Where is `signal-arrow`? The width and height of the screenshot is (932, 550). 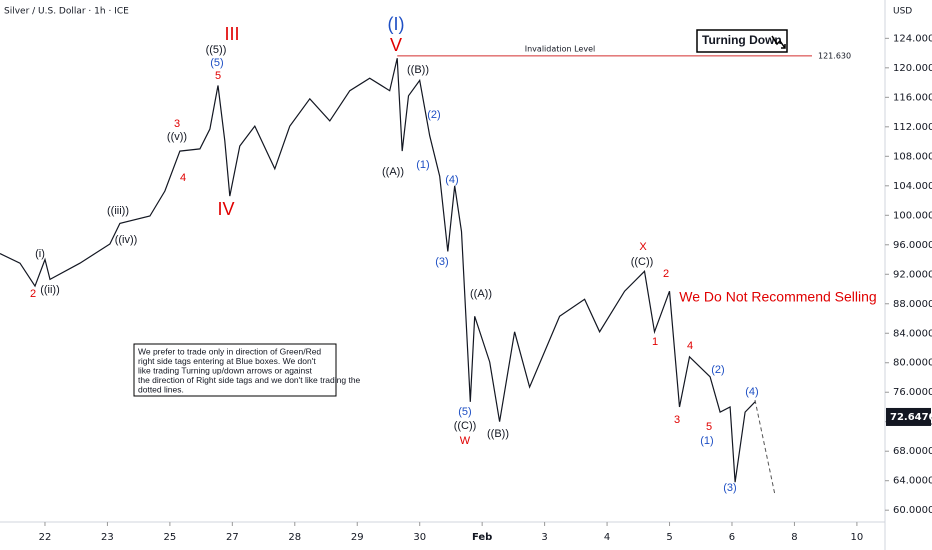
signal-arrow is located at coordinates (778, 42).